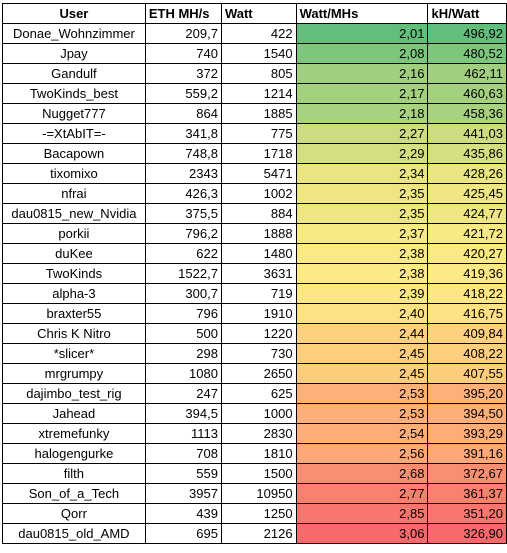 The width and height of the screenshot is (507, 553). I want to click on watt-cell: 1214, so click(258, 93).